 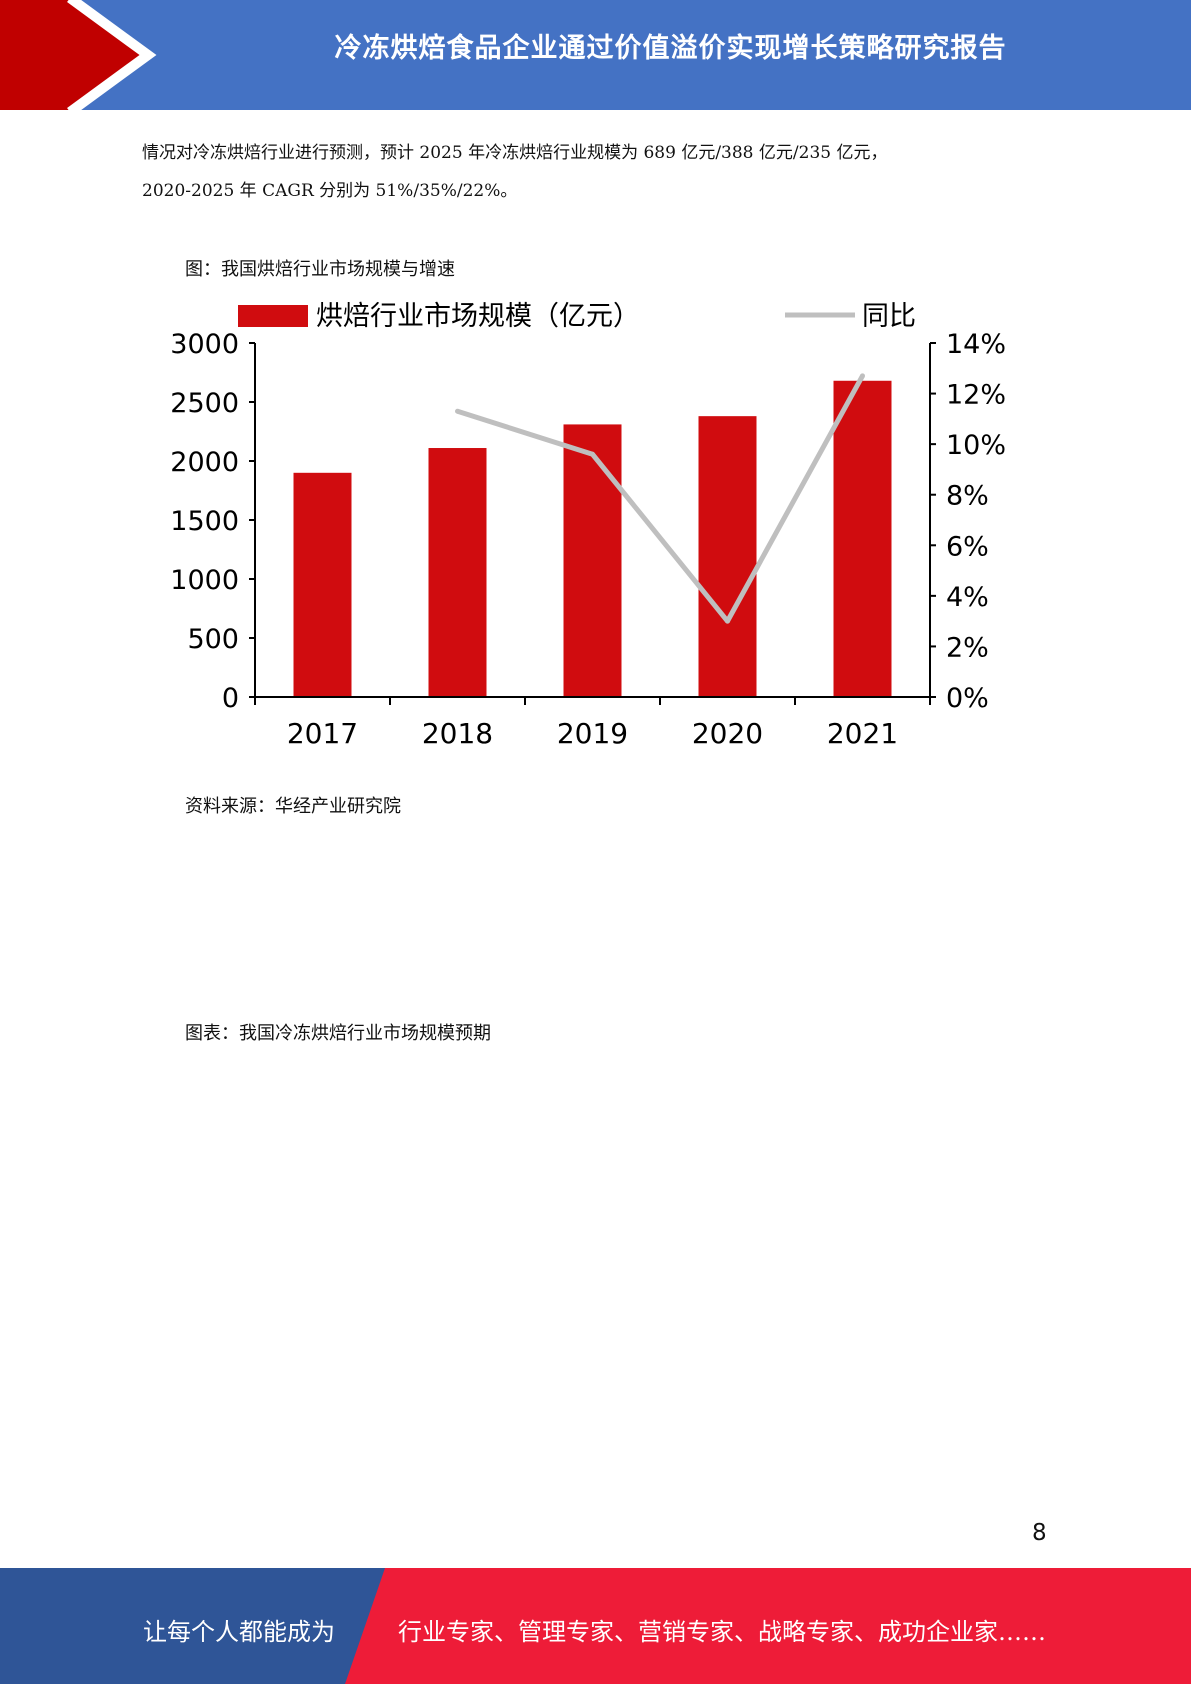 I want to click on yoy-point-2020, so click(x=727, y=621).